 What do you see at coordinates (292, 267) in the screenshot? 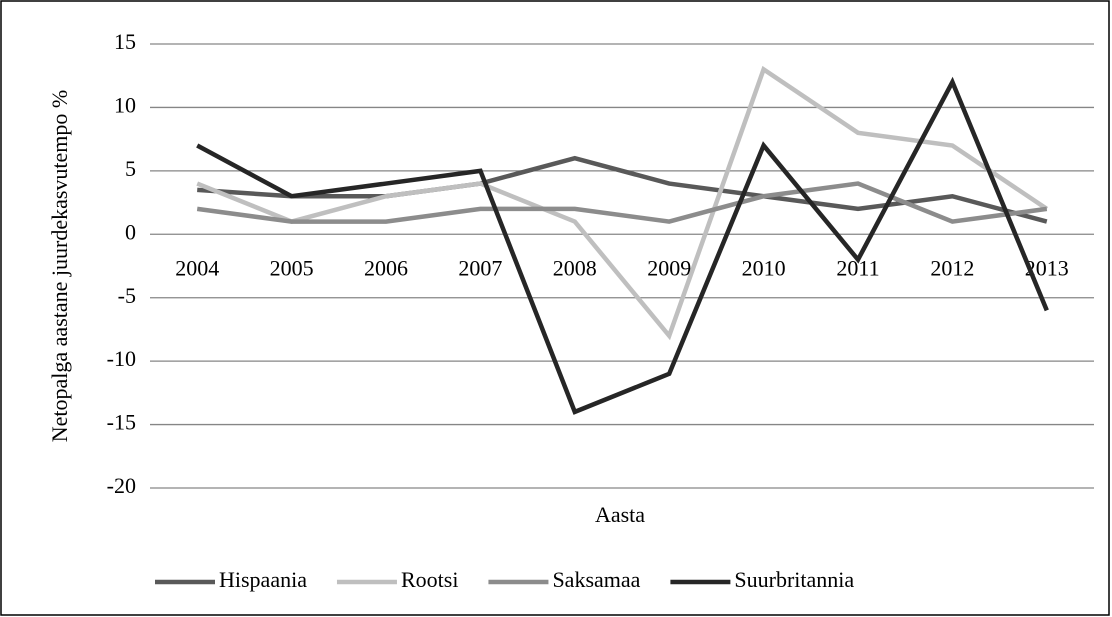
I see `x-tick-label: 2005` at bounding box center [292, 267].